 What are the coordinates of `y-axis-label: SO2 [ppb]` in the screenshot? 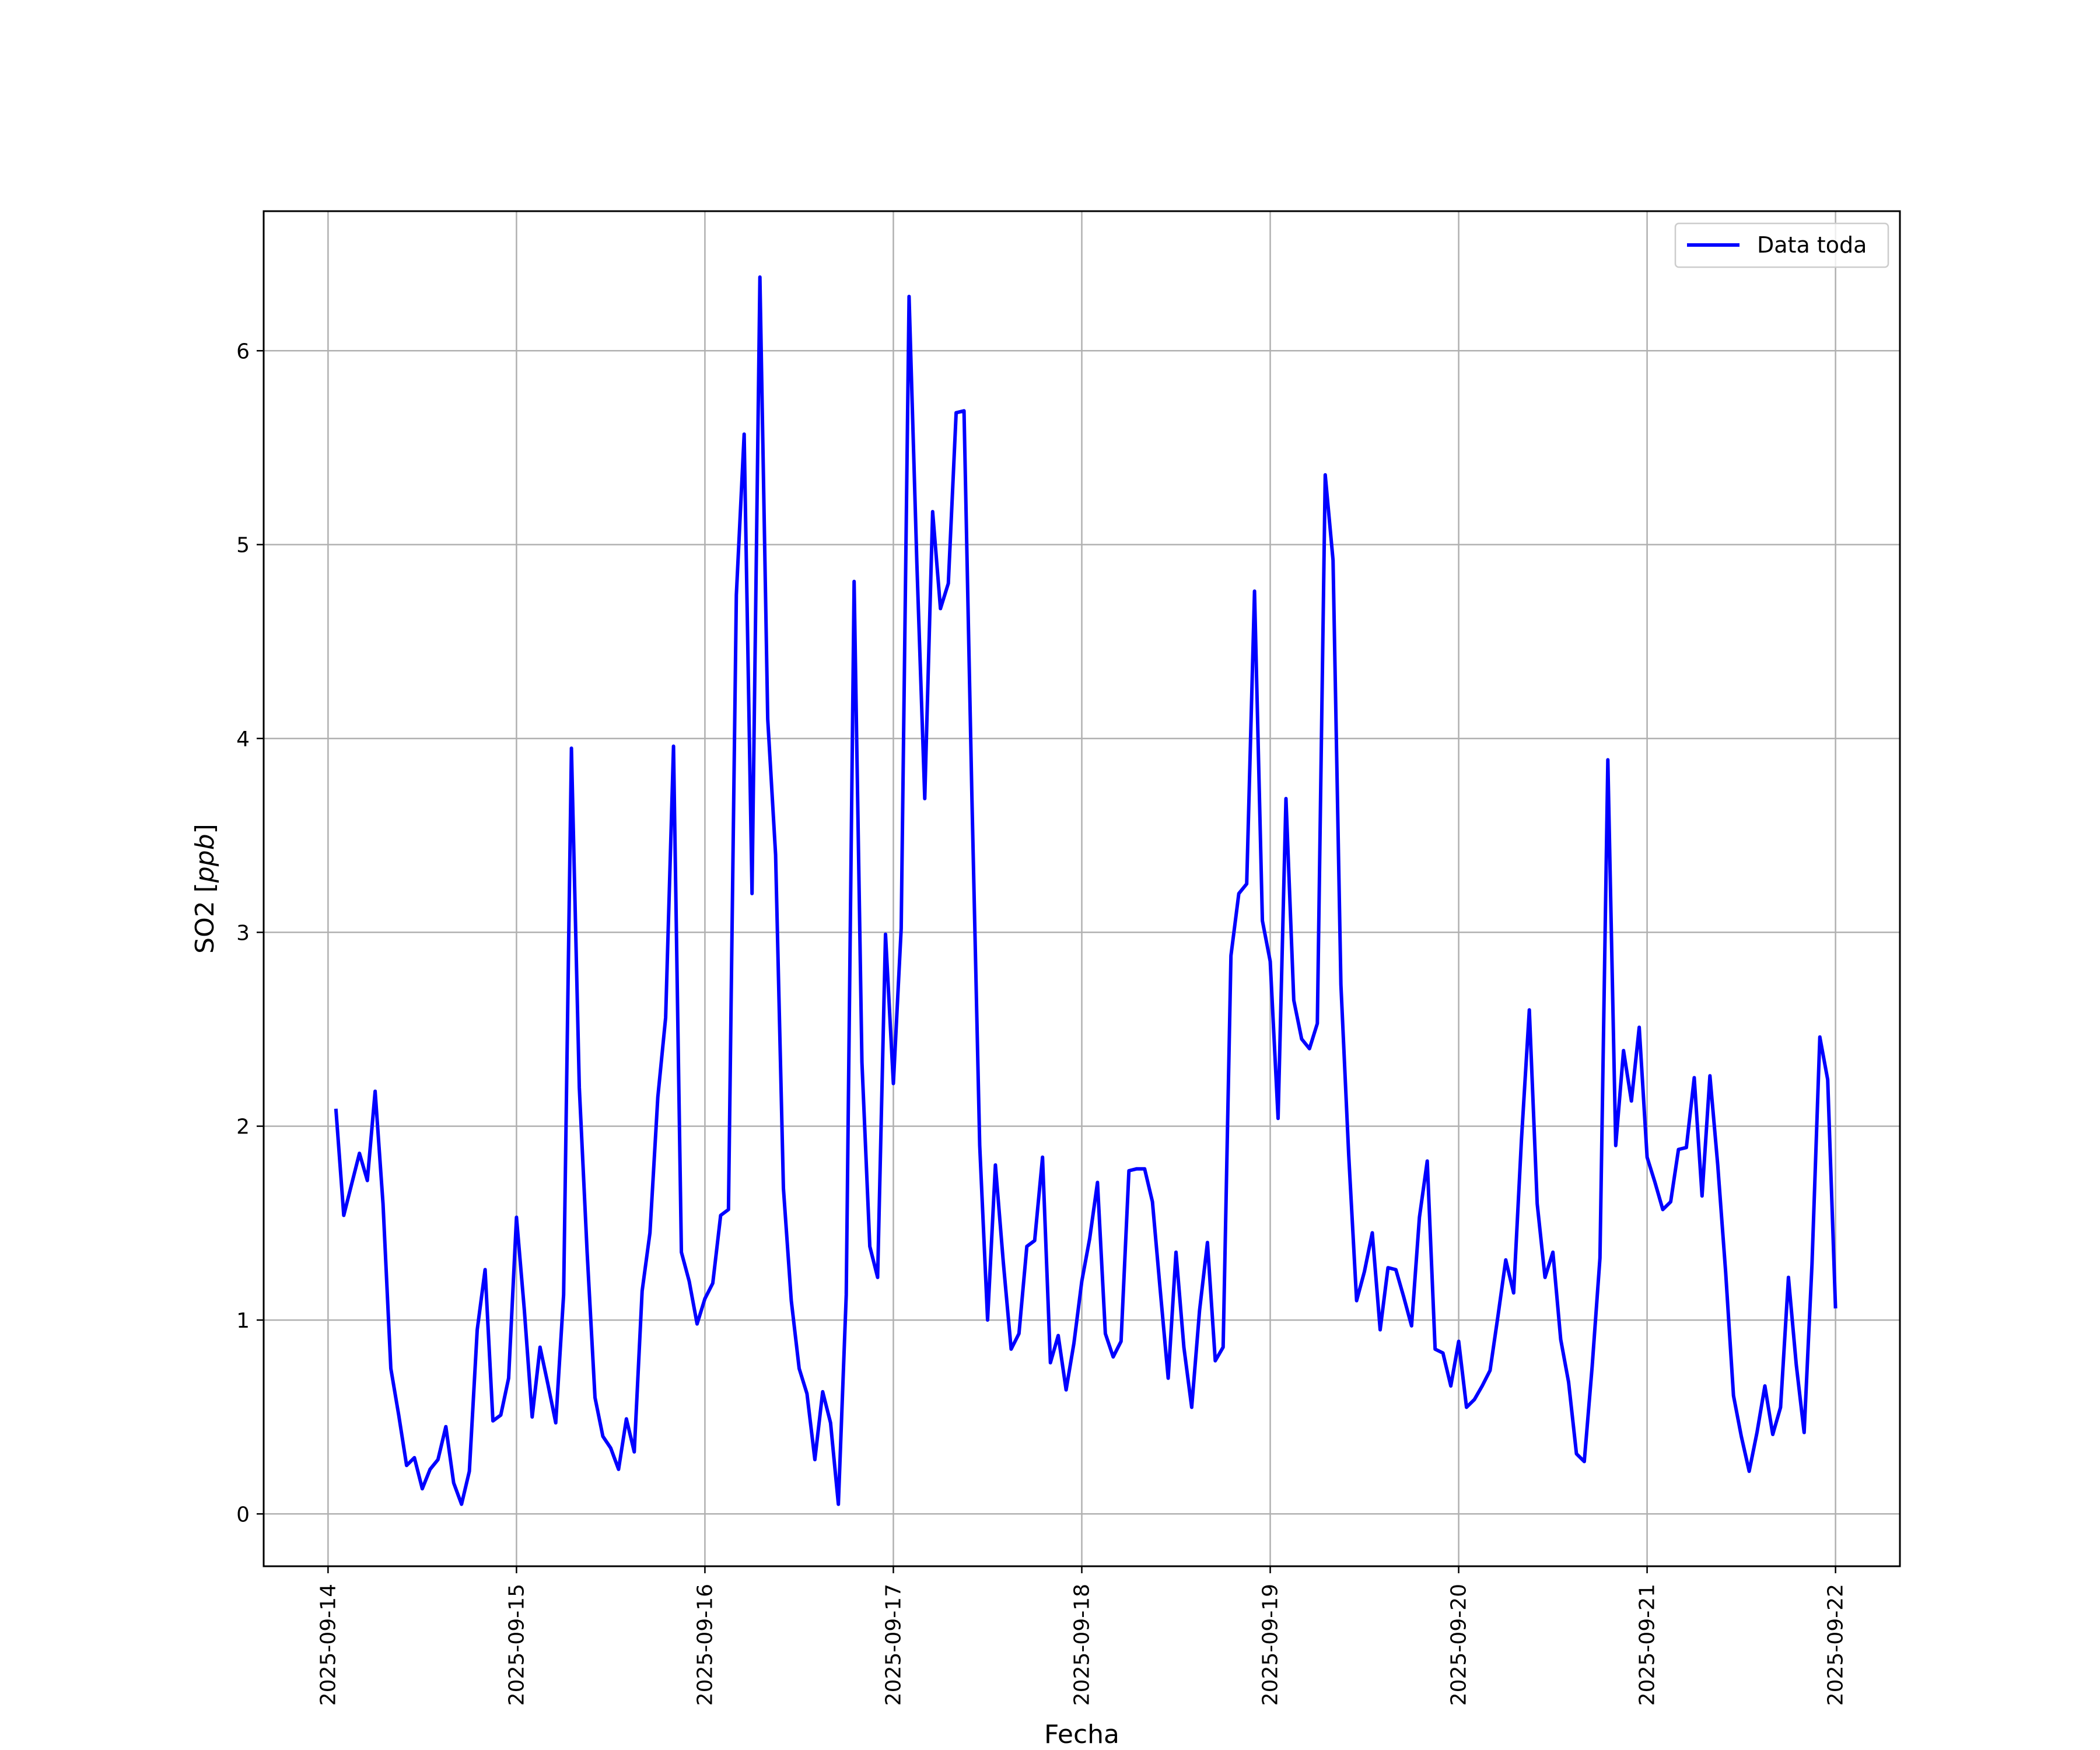 It's located at (205, 889).